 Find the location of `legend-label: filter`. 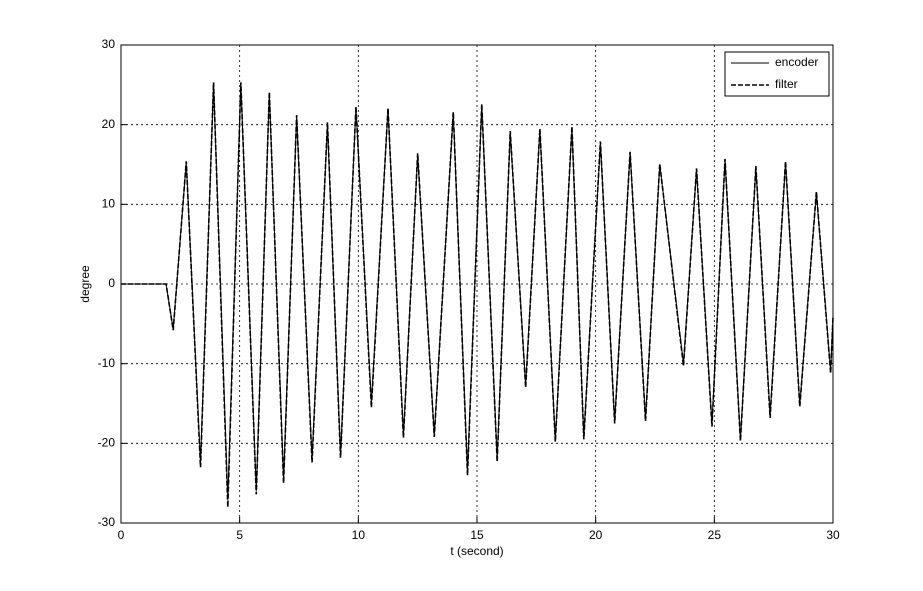

legend-label: filter is located at coordinates (786, 84).